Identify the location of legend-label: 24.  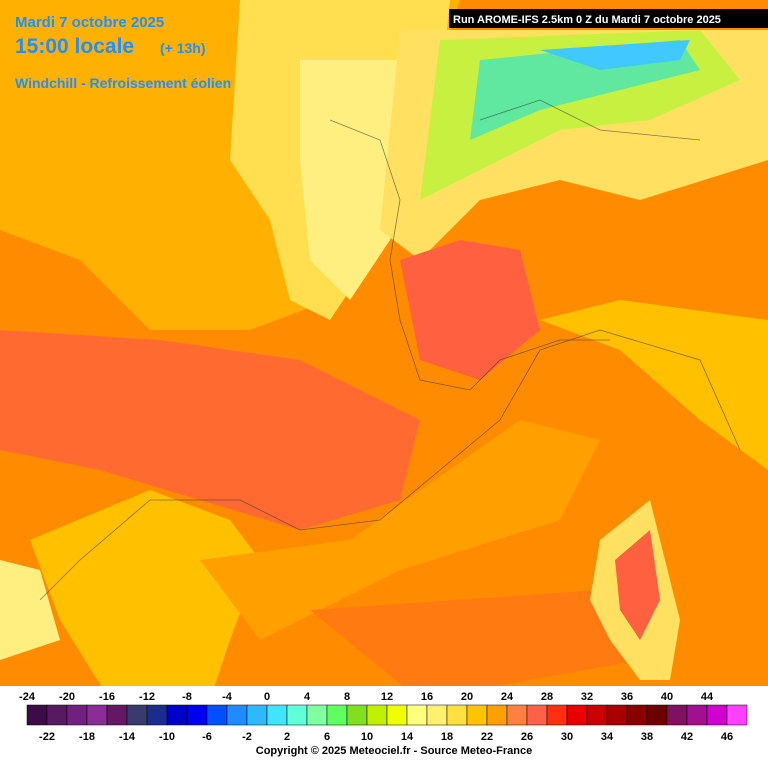
(507, 697).